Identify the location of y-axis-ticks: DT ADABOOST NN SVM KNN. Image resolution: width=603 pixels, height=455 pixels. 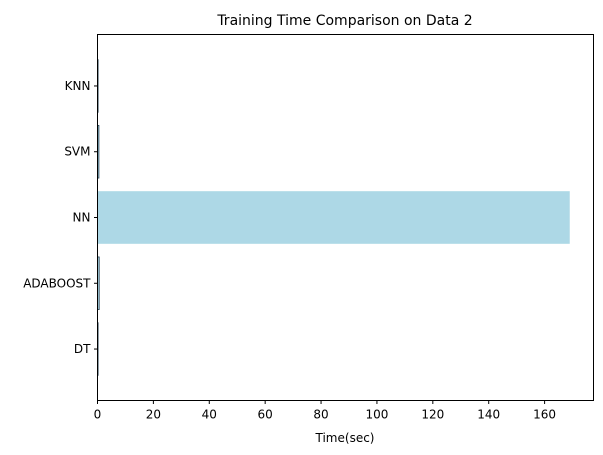
(60, 217).